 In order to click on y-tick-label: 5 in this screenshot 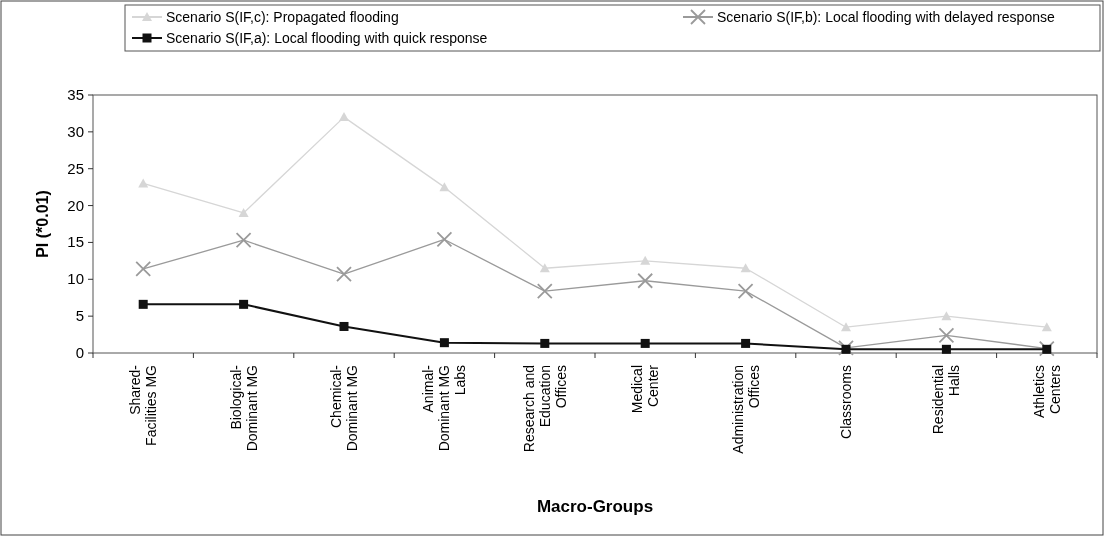, I will do `click(79, 316)`.